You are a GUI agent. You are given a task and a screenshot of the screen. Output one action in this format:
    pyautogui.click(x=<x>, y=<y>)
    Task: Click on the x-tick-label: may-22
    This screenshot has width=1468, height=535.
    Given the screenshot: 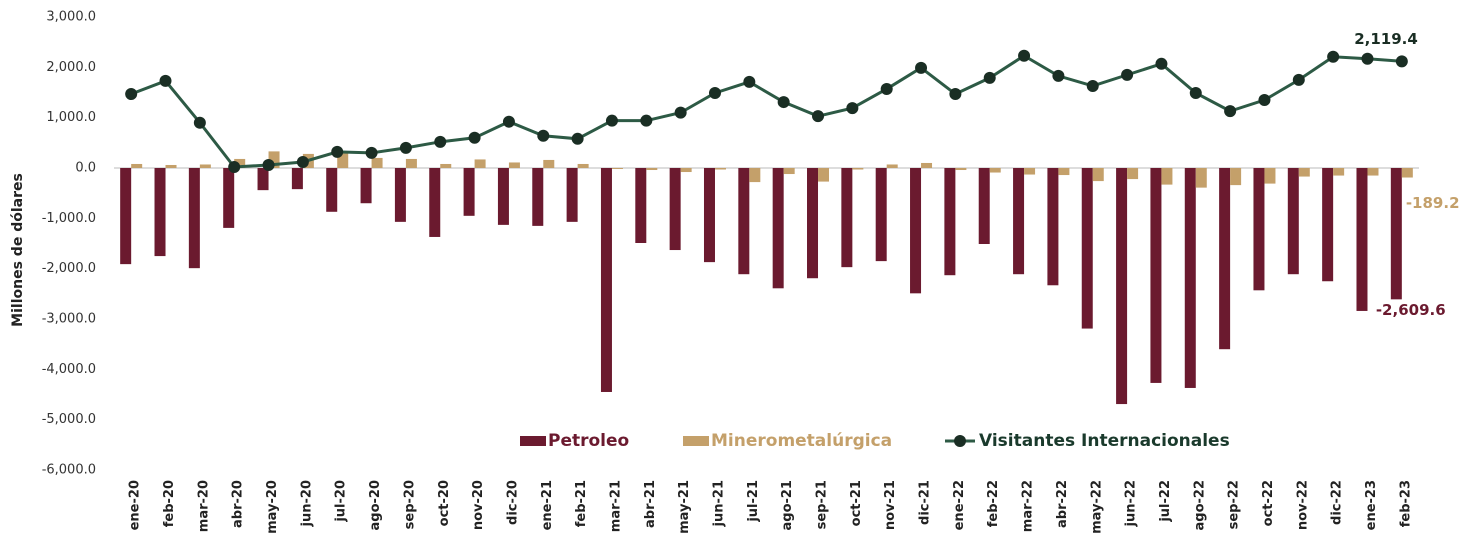 What is the action you would take?
    pyautogui.click(x=1096, y=507)
    